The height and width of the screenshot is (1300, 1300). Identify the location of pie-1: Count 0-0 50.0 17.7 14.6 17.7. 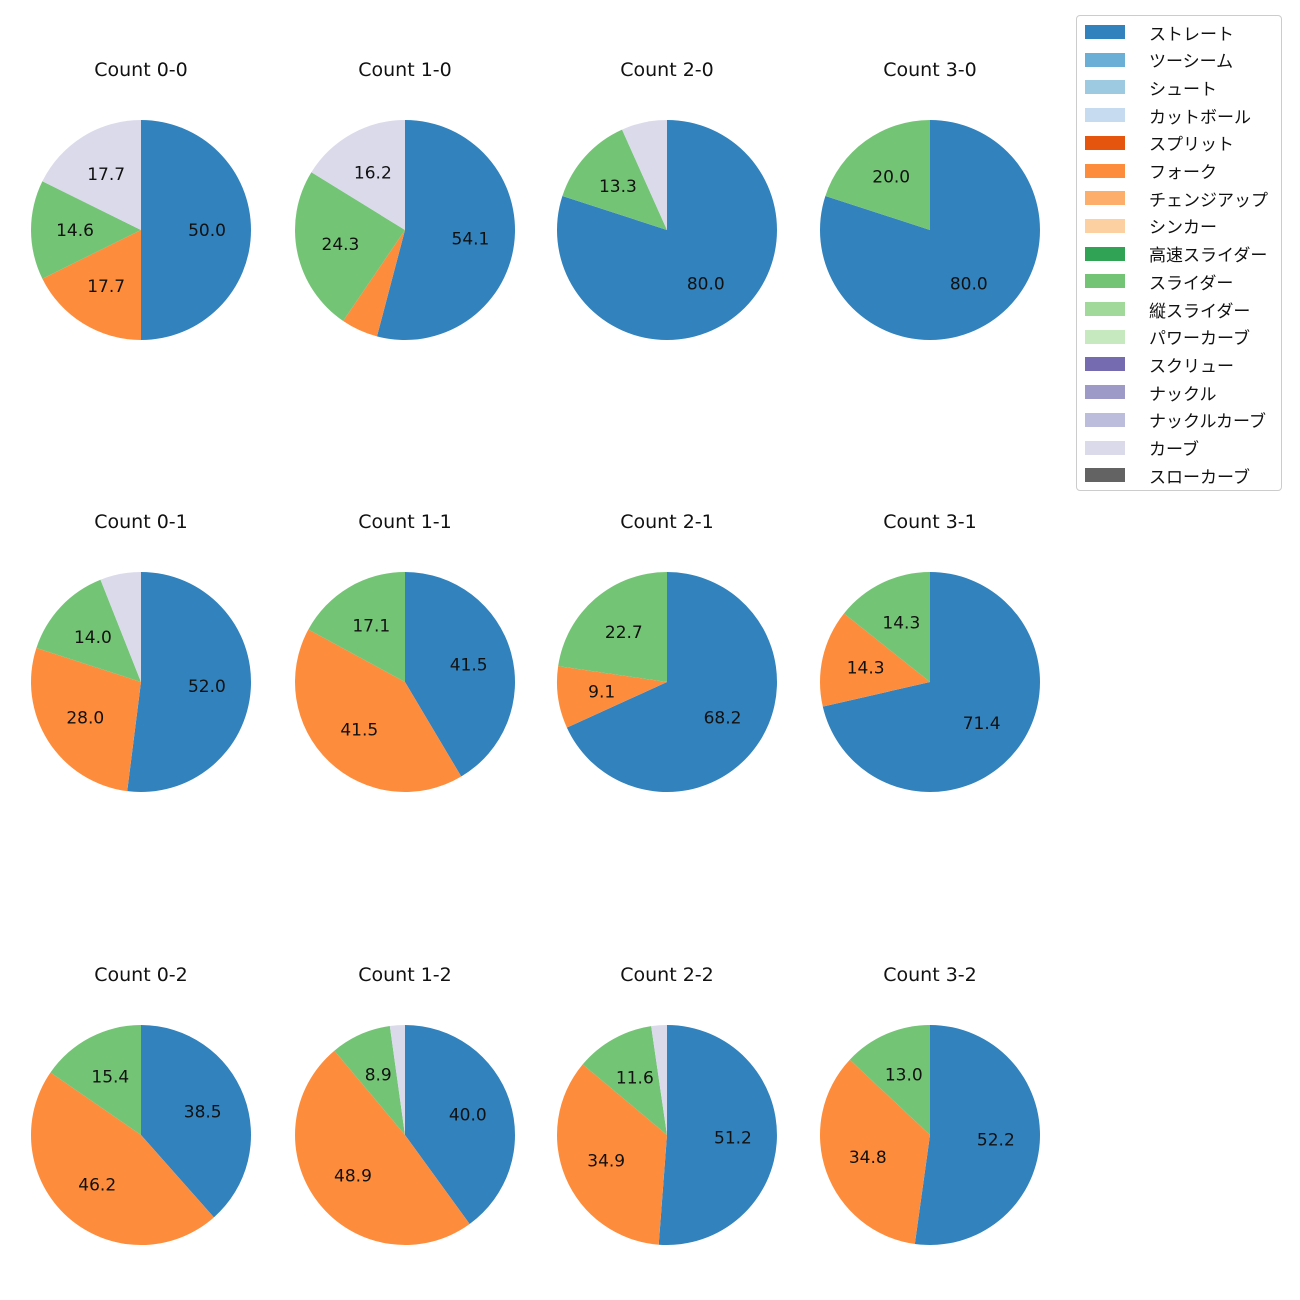
(141, 199).